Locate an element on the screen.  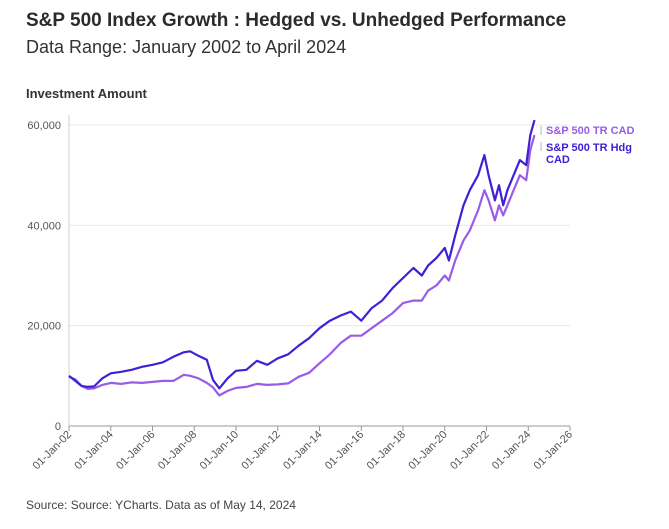
x-tick-label: 01-Jan-04 is located at coordinates (94, 451).